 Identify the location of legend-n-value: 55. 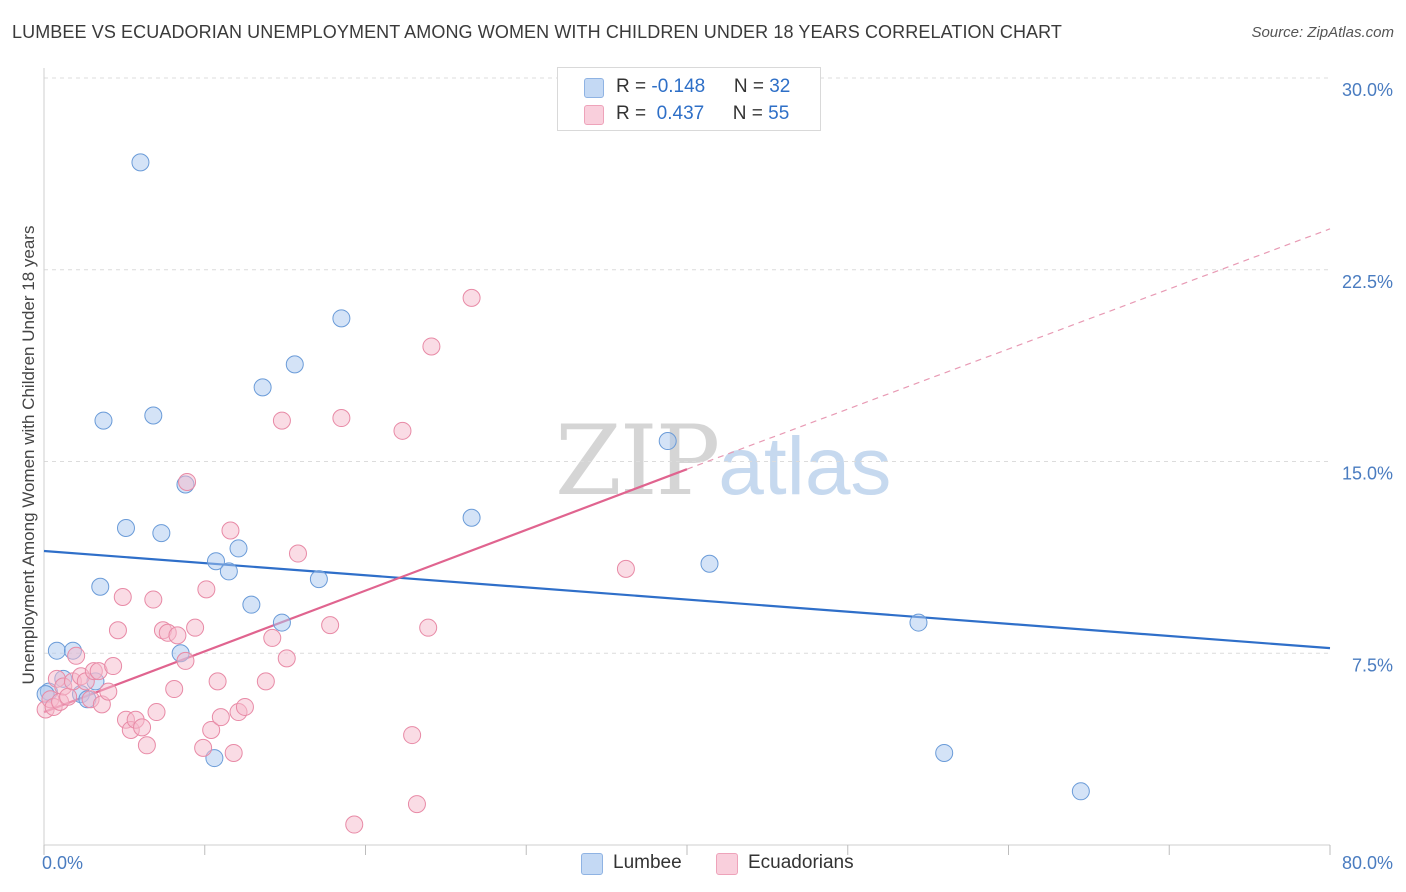
(779, 113).